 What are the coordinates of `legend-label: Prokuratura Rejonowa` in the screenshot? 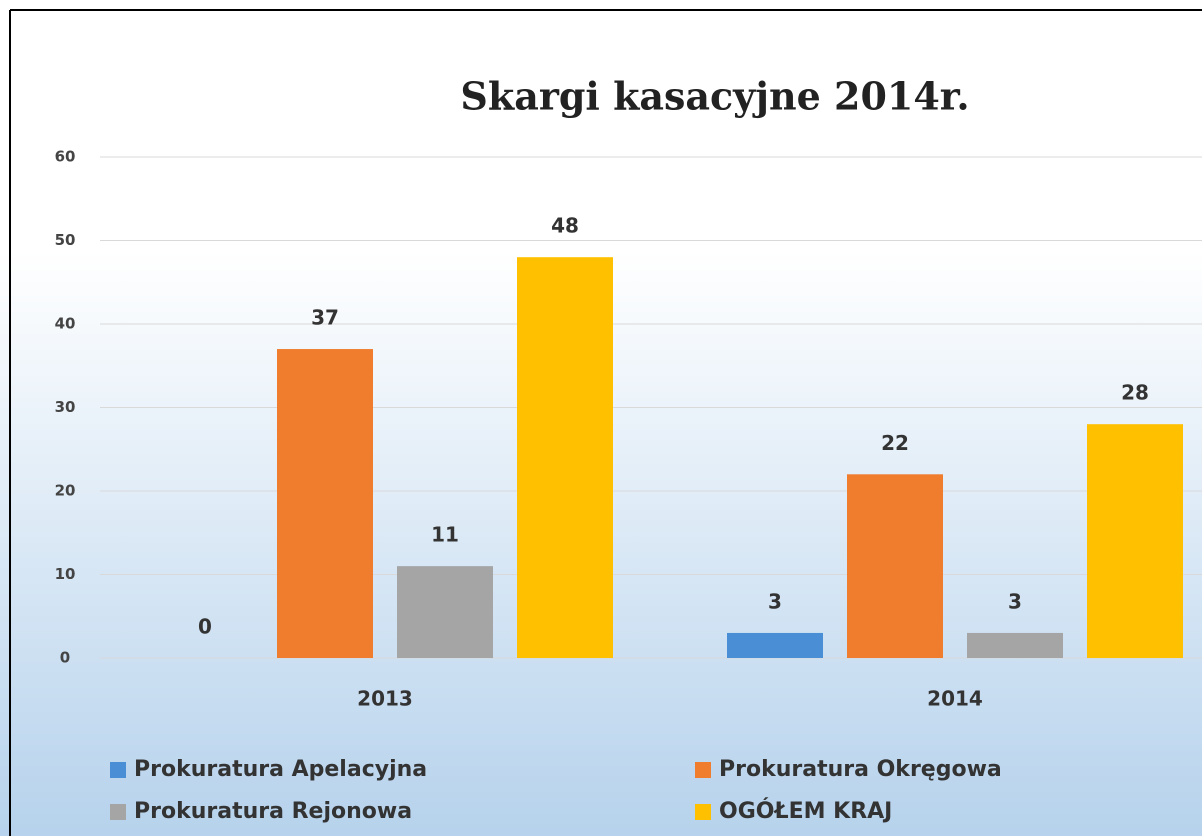 It's located at (273, 811).